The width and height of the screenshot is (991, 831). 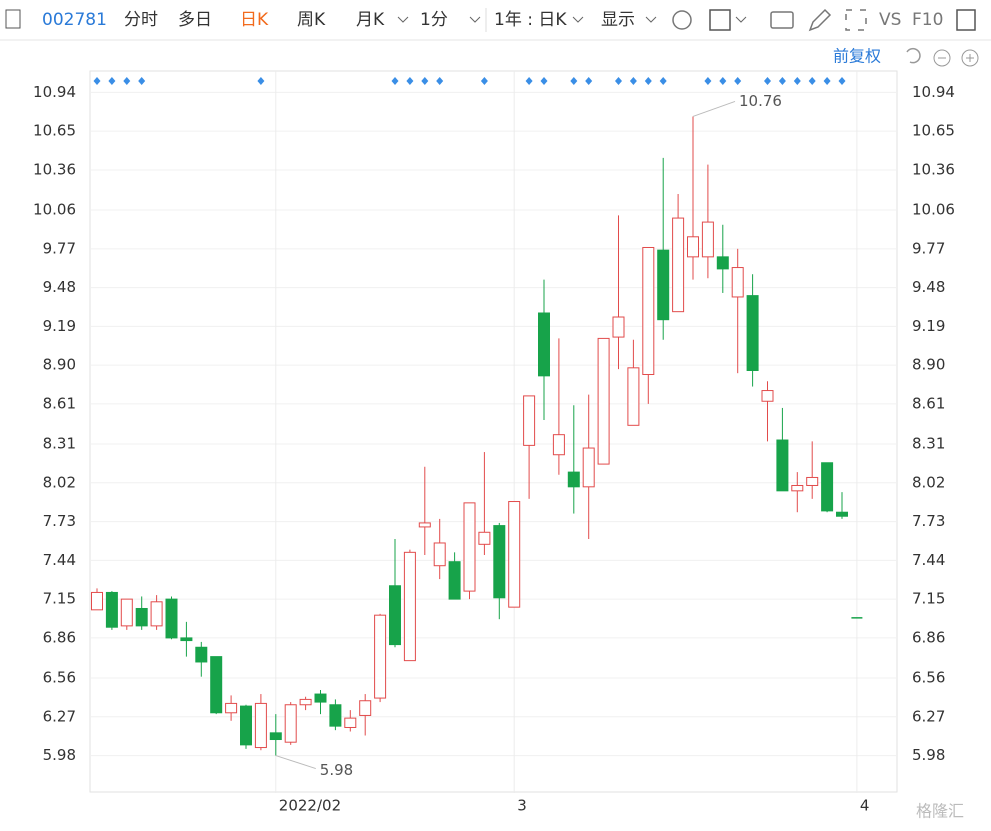 I want to click on y-tick-label: 10.65, so click(x=54, y=131).